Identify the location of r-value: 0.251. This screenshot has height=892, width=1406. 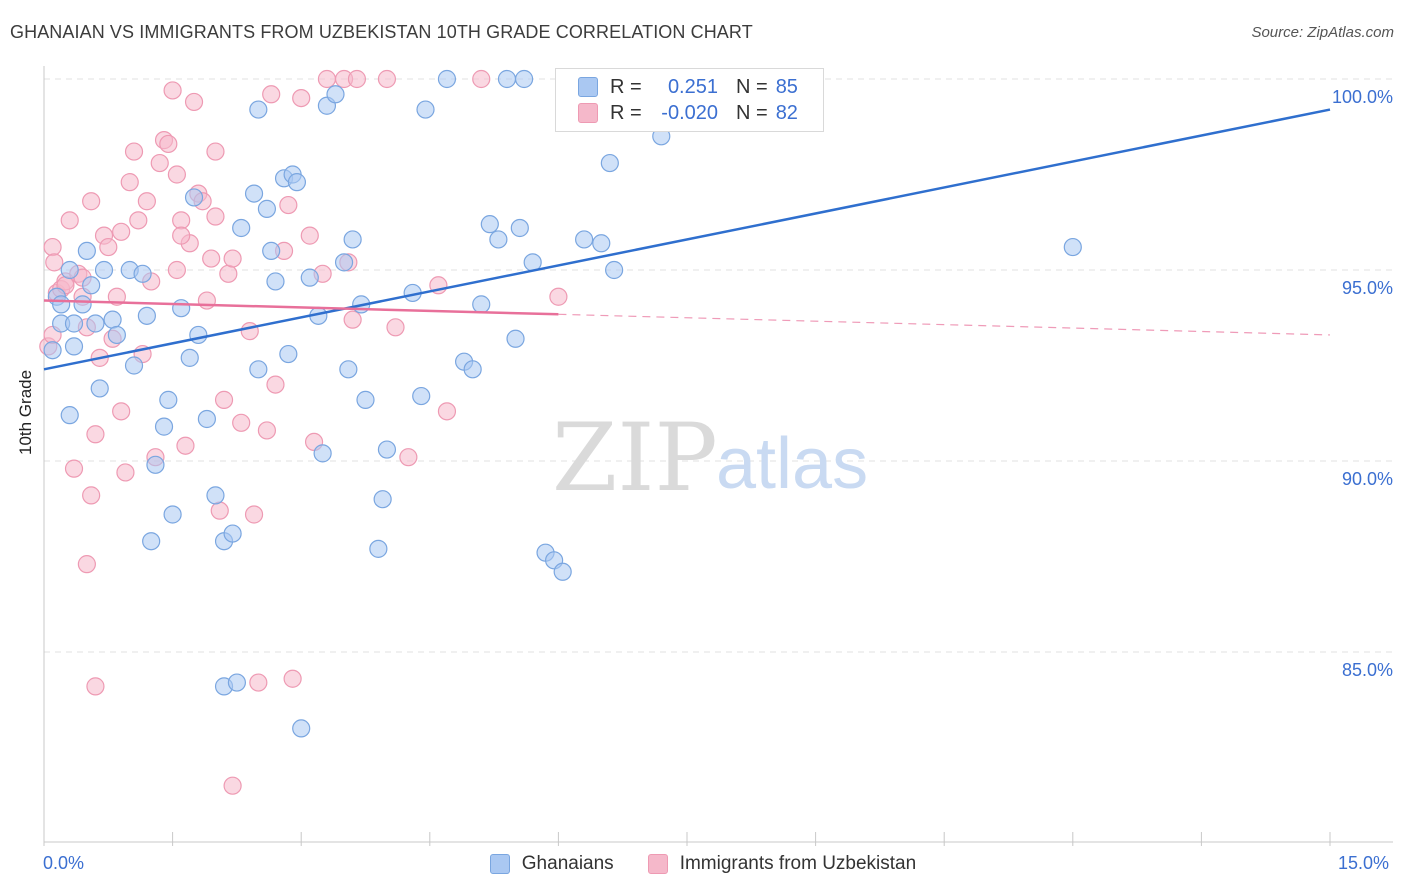
(692, 86).